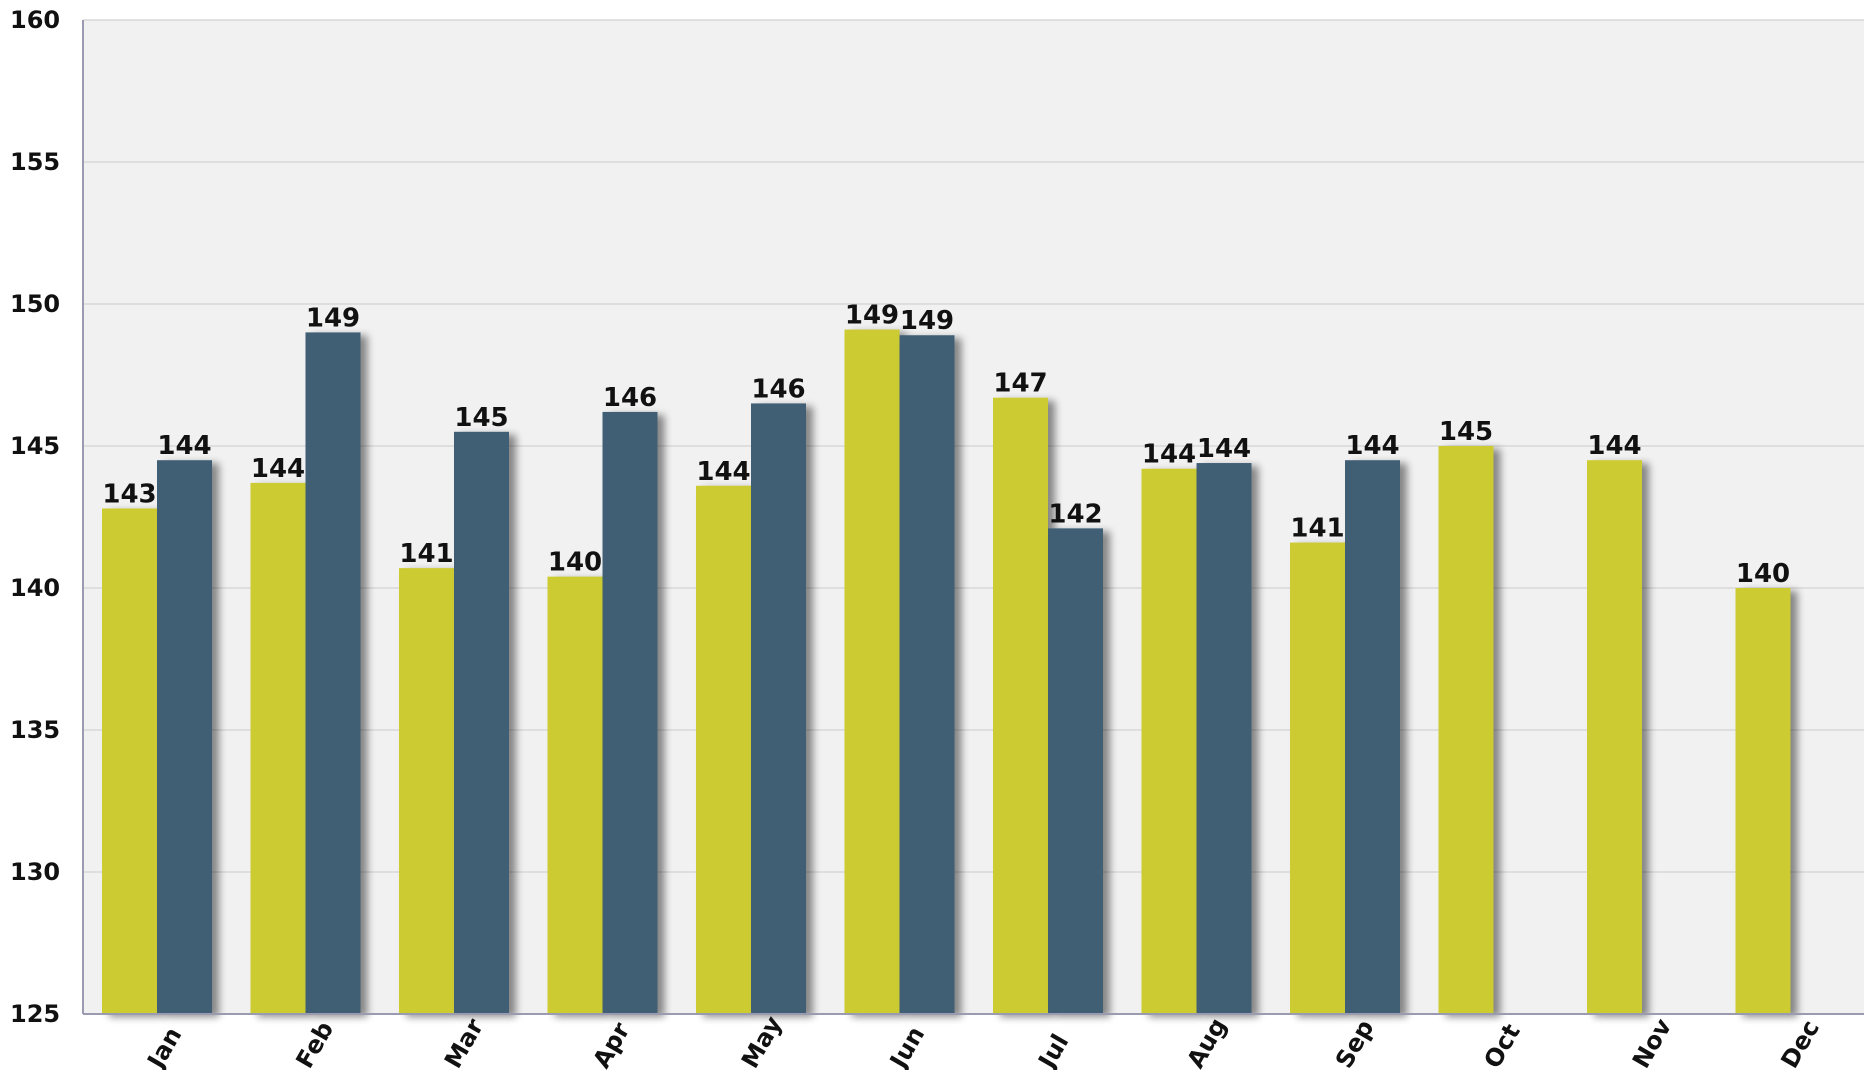  Describe the element at coordinates (762, 1040) in the screenshot. I see `x-tick-label: May` at that location.